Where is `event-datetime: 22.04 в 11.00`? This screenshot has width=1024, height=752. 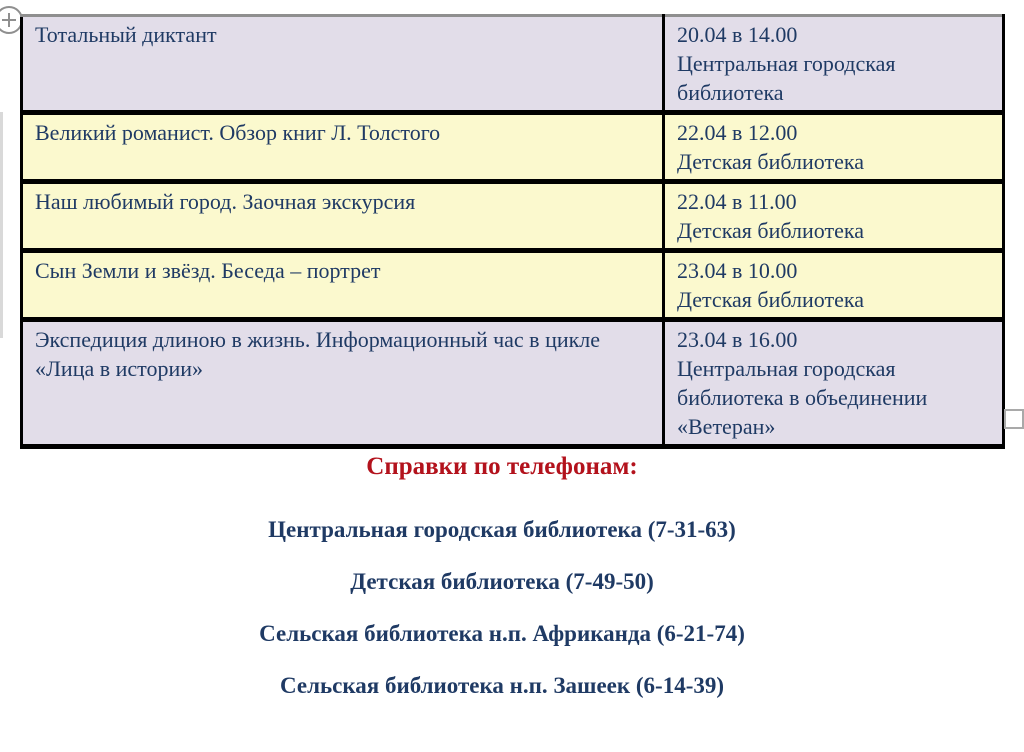 event-datetime: 22.04 в 11.00 is located at coordinates (737, 201).